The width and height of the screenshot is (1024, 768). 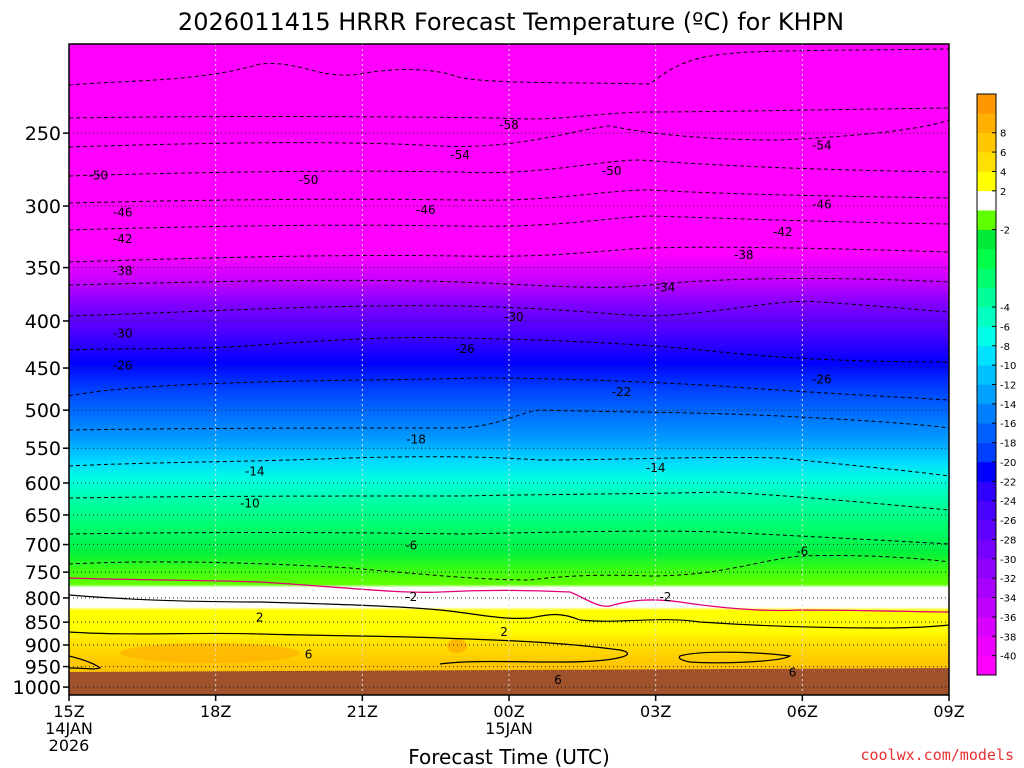 I want to click on colorbar-label: 6, so click(x=1003, y=153).